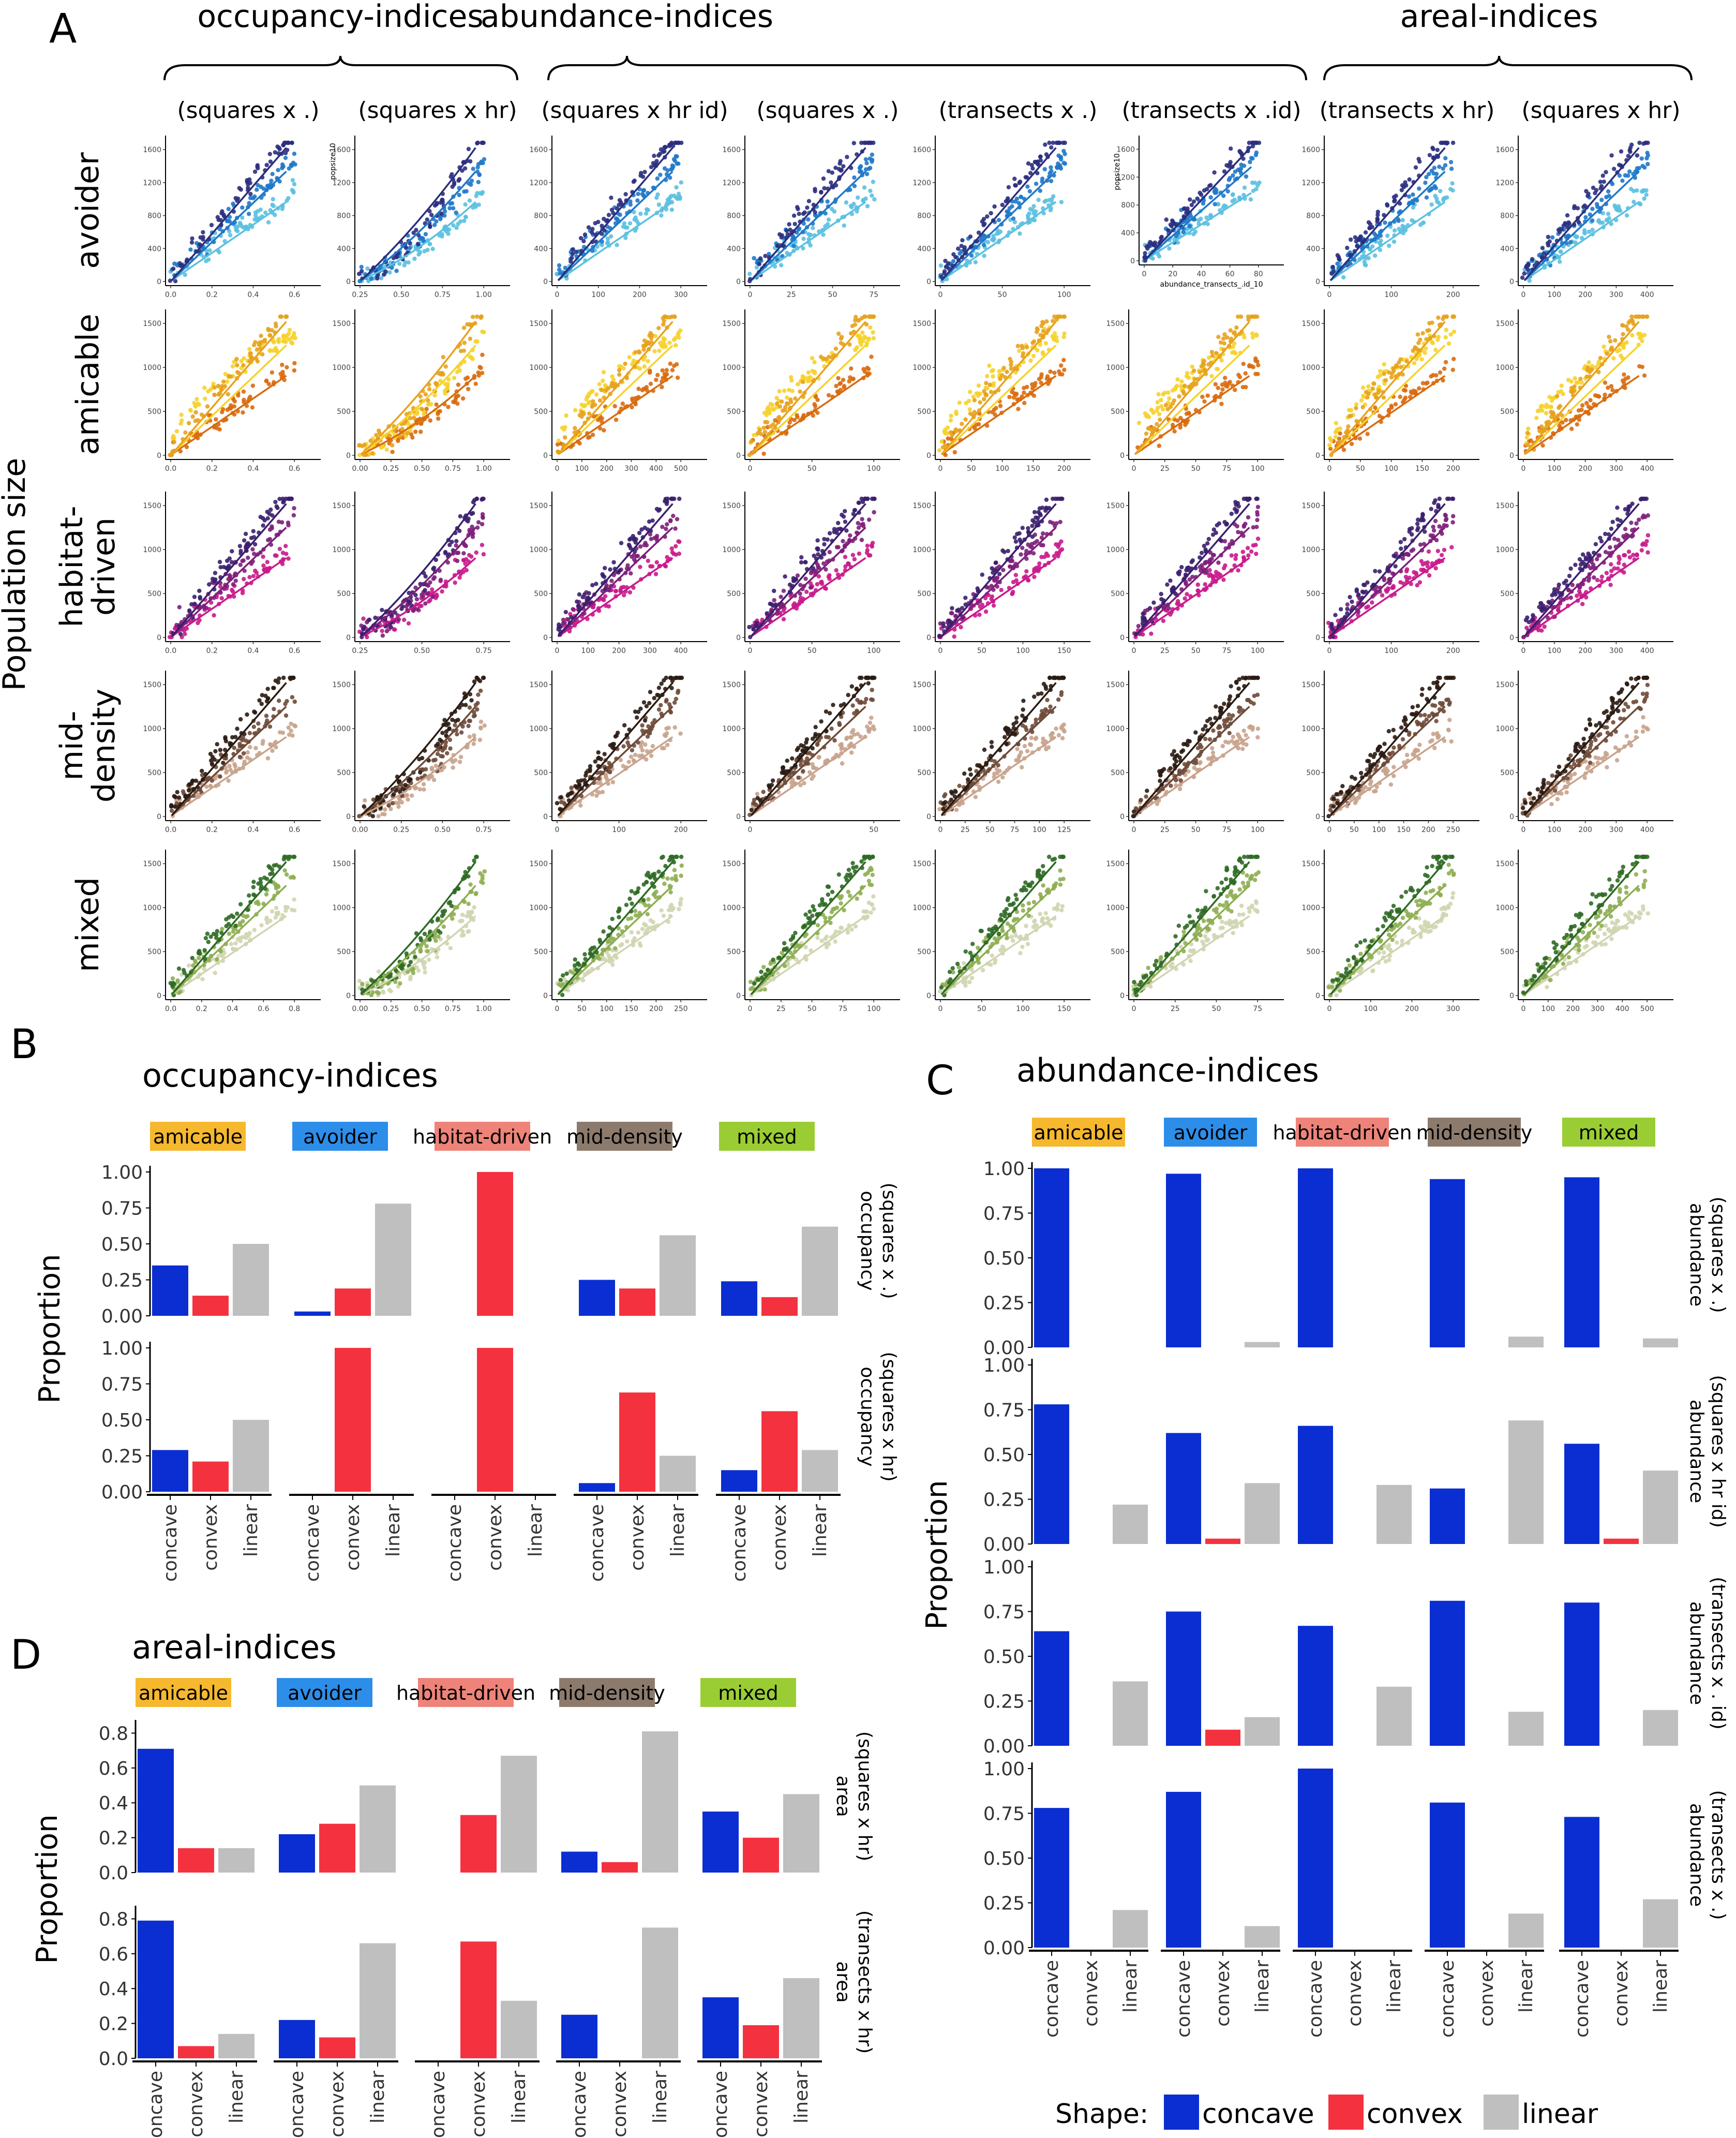 The height and width of the screenshot is (2138, 1736). Describe the element at coordinates (1165, 651) in the screenshot. I see `x-tick-label: 25` at that location.